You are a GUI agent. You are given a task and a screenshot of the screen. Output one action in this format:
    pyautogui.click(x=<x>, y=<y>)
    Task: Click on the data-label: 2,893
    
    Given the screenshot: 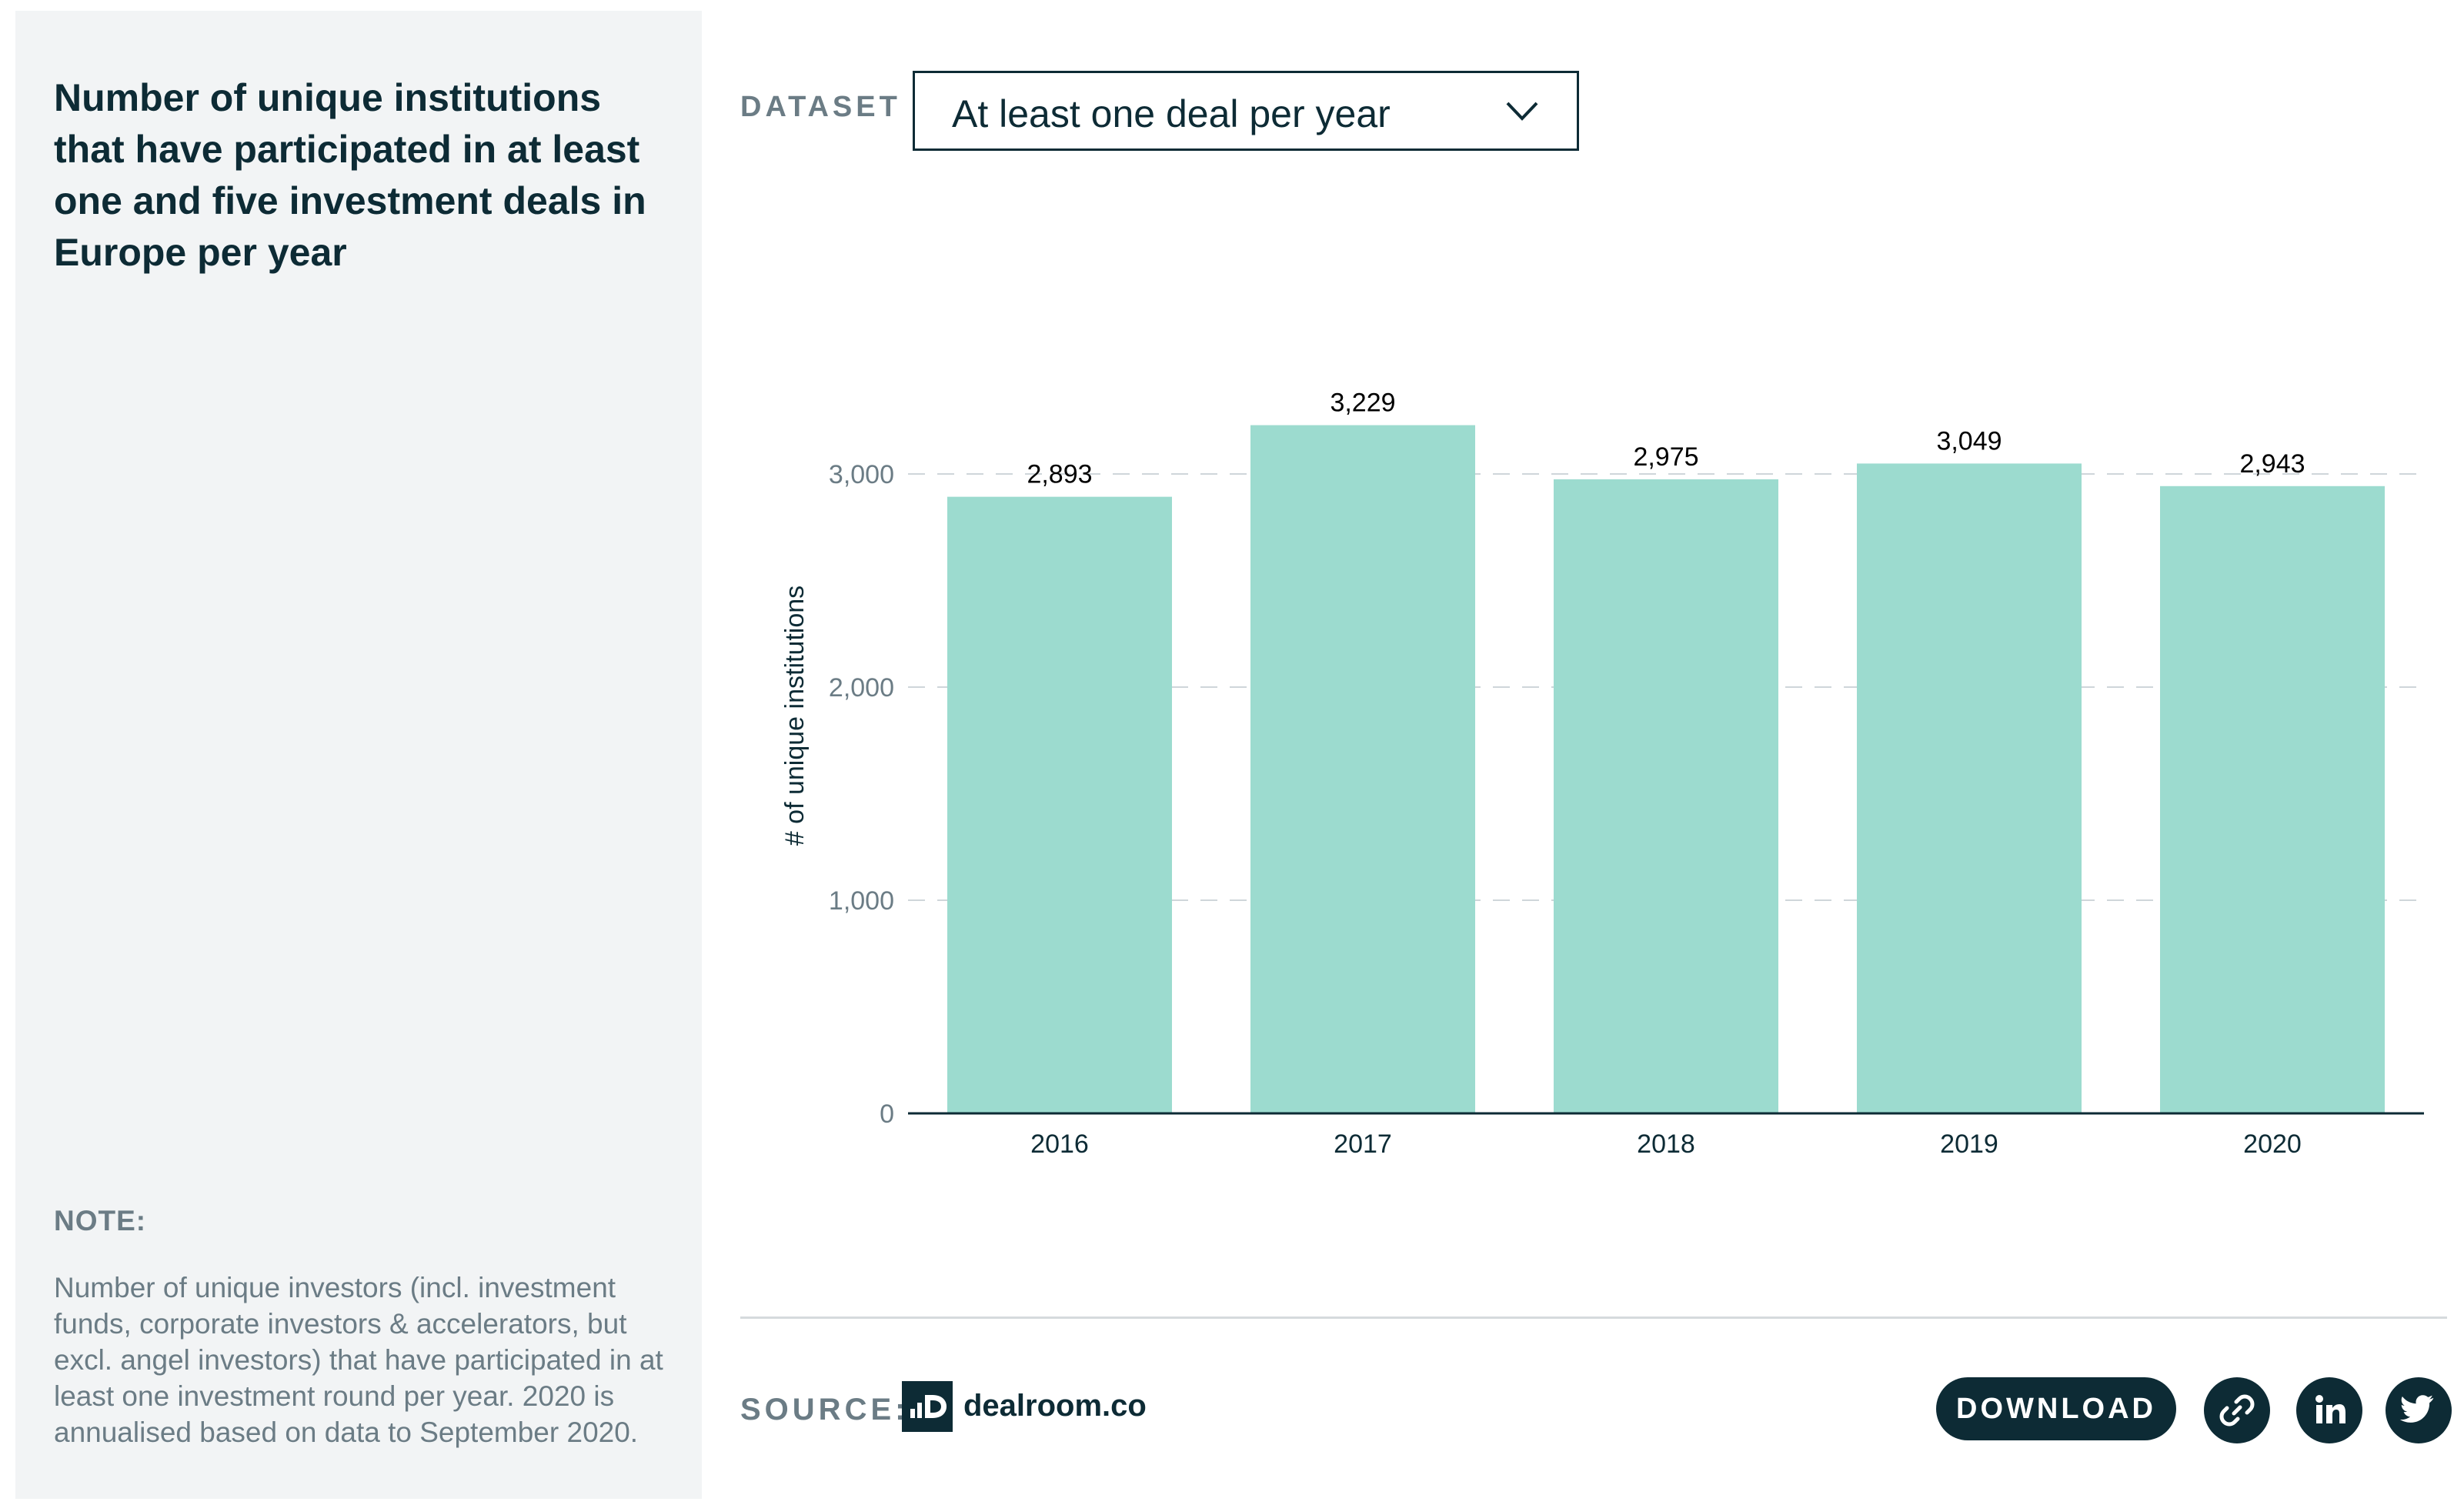 What is the action you would take?
    pyautogui.click(x=1059, y=475)
    